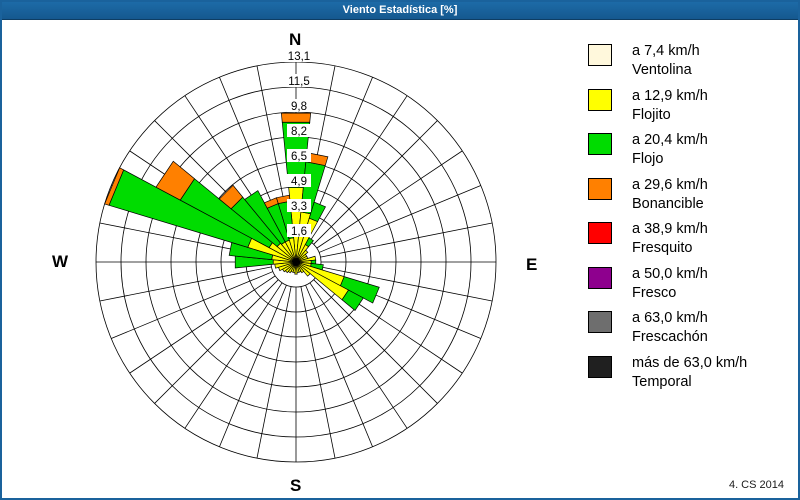 The height and width of the screenshot is (500, 800). Describe the element at coordinates (299, 207) in the screenshot. I see `ring-label: 3,3` at that location.